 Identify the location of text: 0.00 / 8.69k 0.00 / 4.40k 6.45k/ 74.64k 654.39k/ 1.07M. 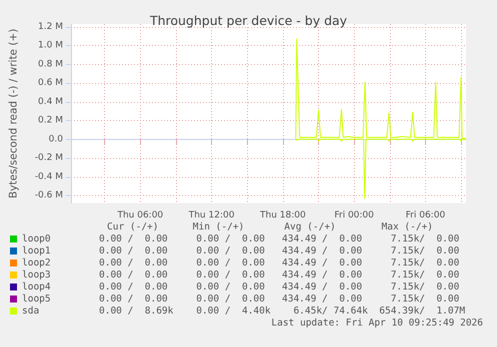
(282, 311).